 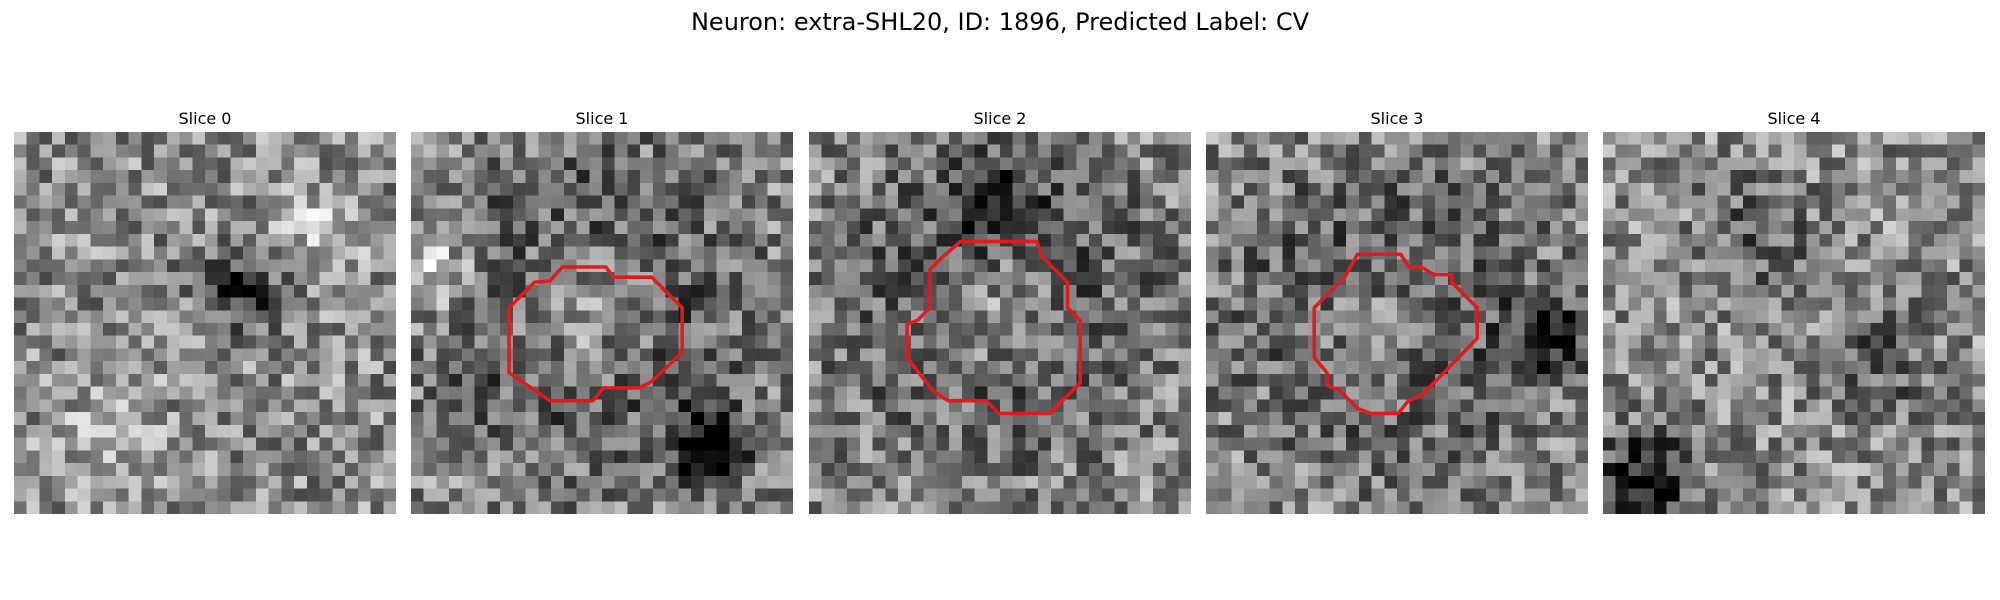 What do you see at coordinates (1397, 118) in the screenshot?
I see `slice-title: Slice 3` at bounding box center [1397, 118].